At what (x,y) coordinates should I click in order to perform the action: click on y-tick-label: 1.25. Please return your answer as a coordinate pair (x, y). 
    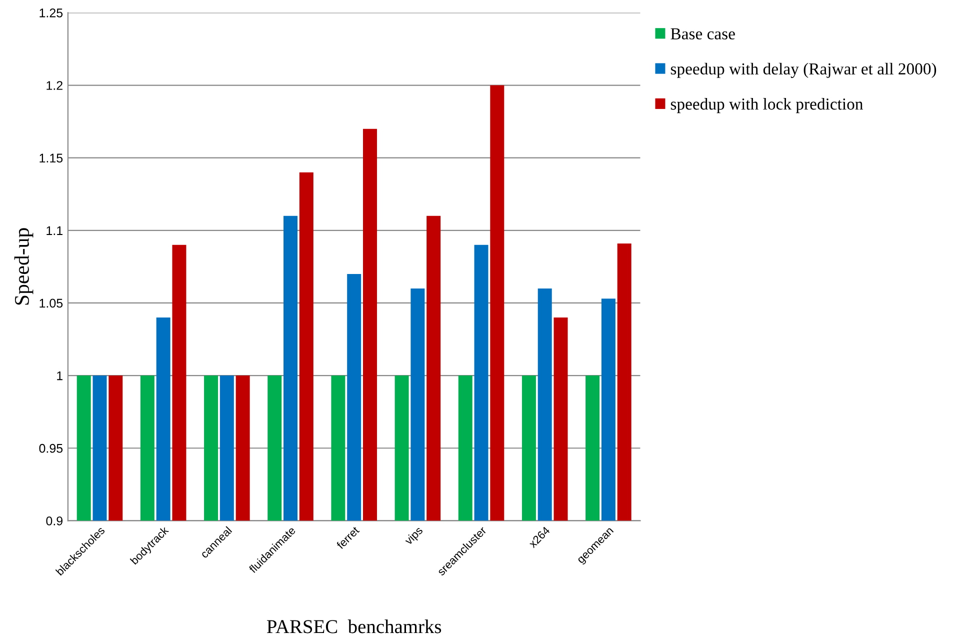
    Looking at the image, I should click on (51, 13).